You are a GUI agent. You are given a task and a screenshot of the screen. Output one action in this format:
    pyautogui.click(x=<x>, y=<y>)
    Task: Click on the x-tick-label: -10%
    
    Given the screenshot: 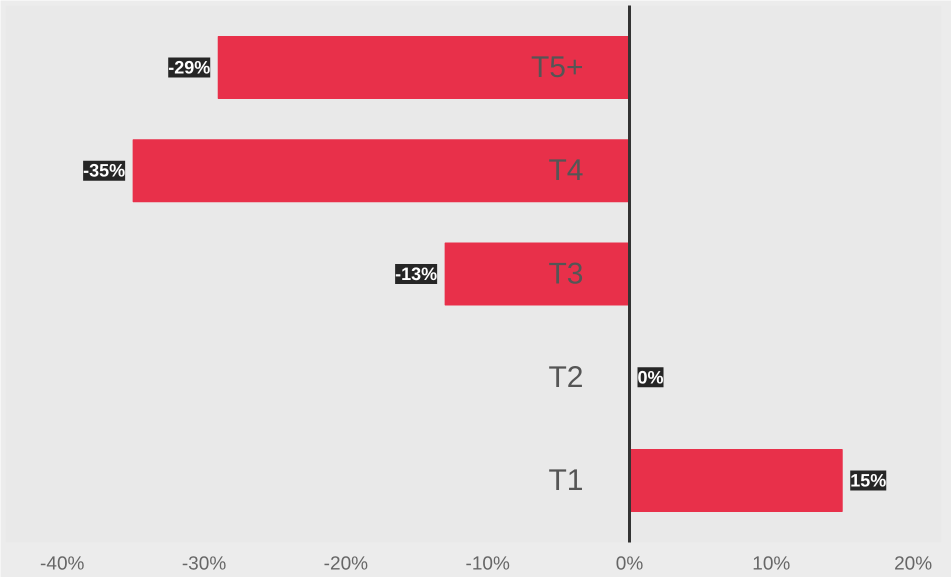 What is the action you would take?
    pyautogui.click(x=488, y=564)
    